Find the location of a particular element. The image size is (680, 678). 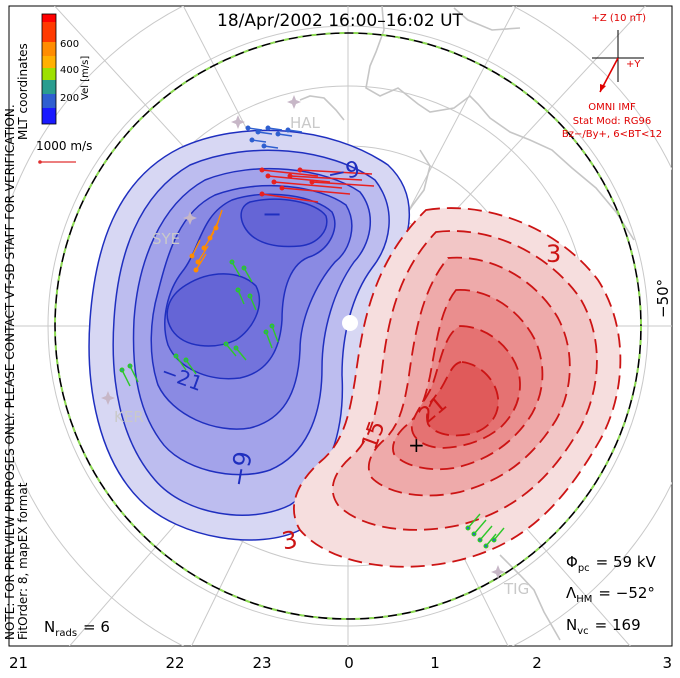

velocity-colorbar: 600 400 200 Vel [m/s] is located at coordinates (66, 69).